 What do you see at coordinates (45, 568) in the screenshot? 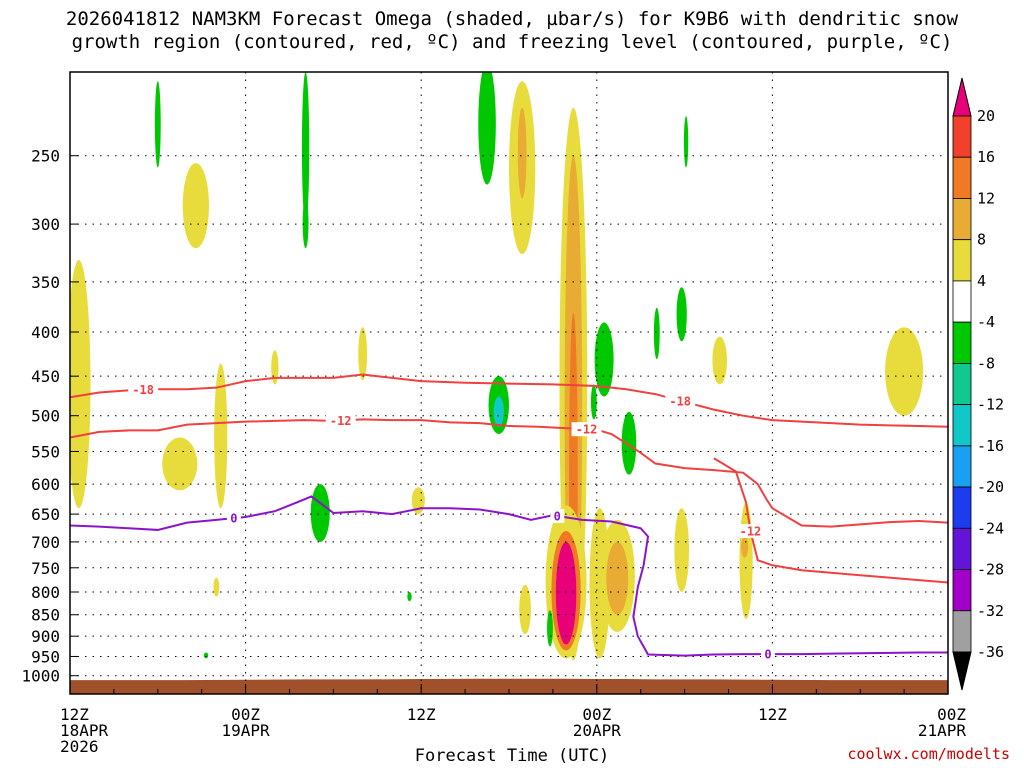
I see `y-tick-label: 750` at bounding box center [45, 568].